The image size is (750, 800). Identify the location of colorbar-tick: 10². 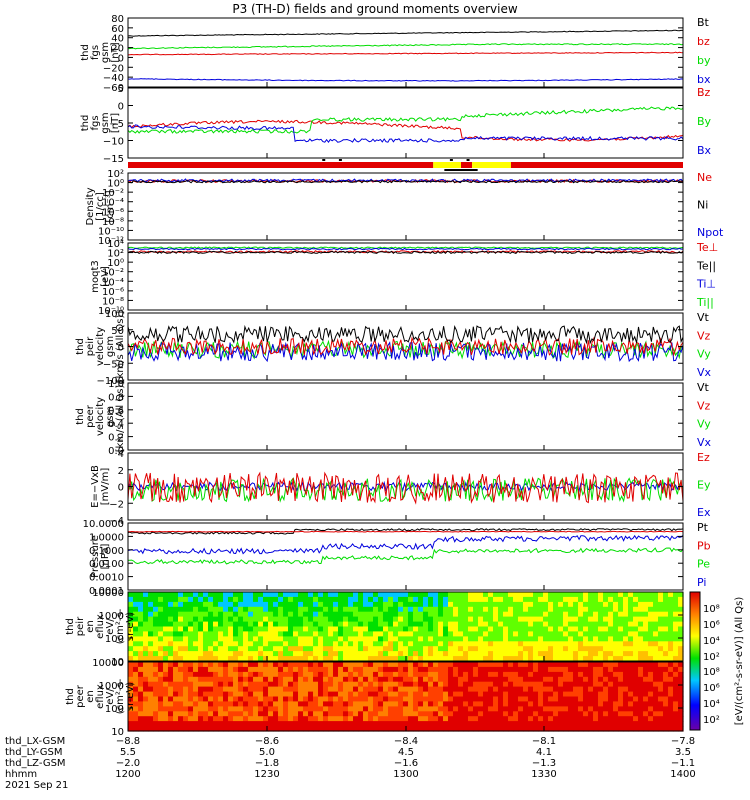
(711, 657).